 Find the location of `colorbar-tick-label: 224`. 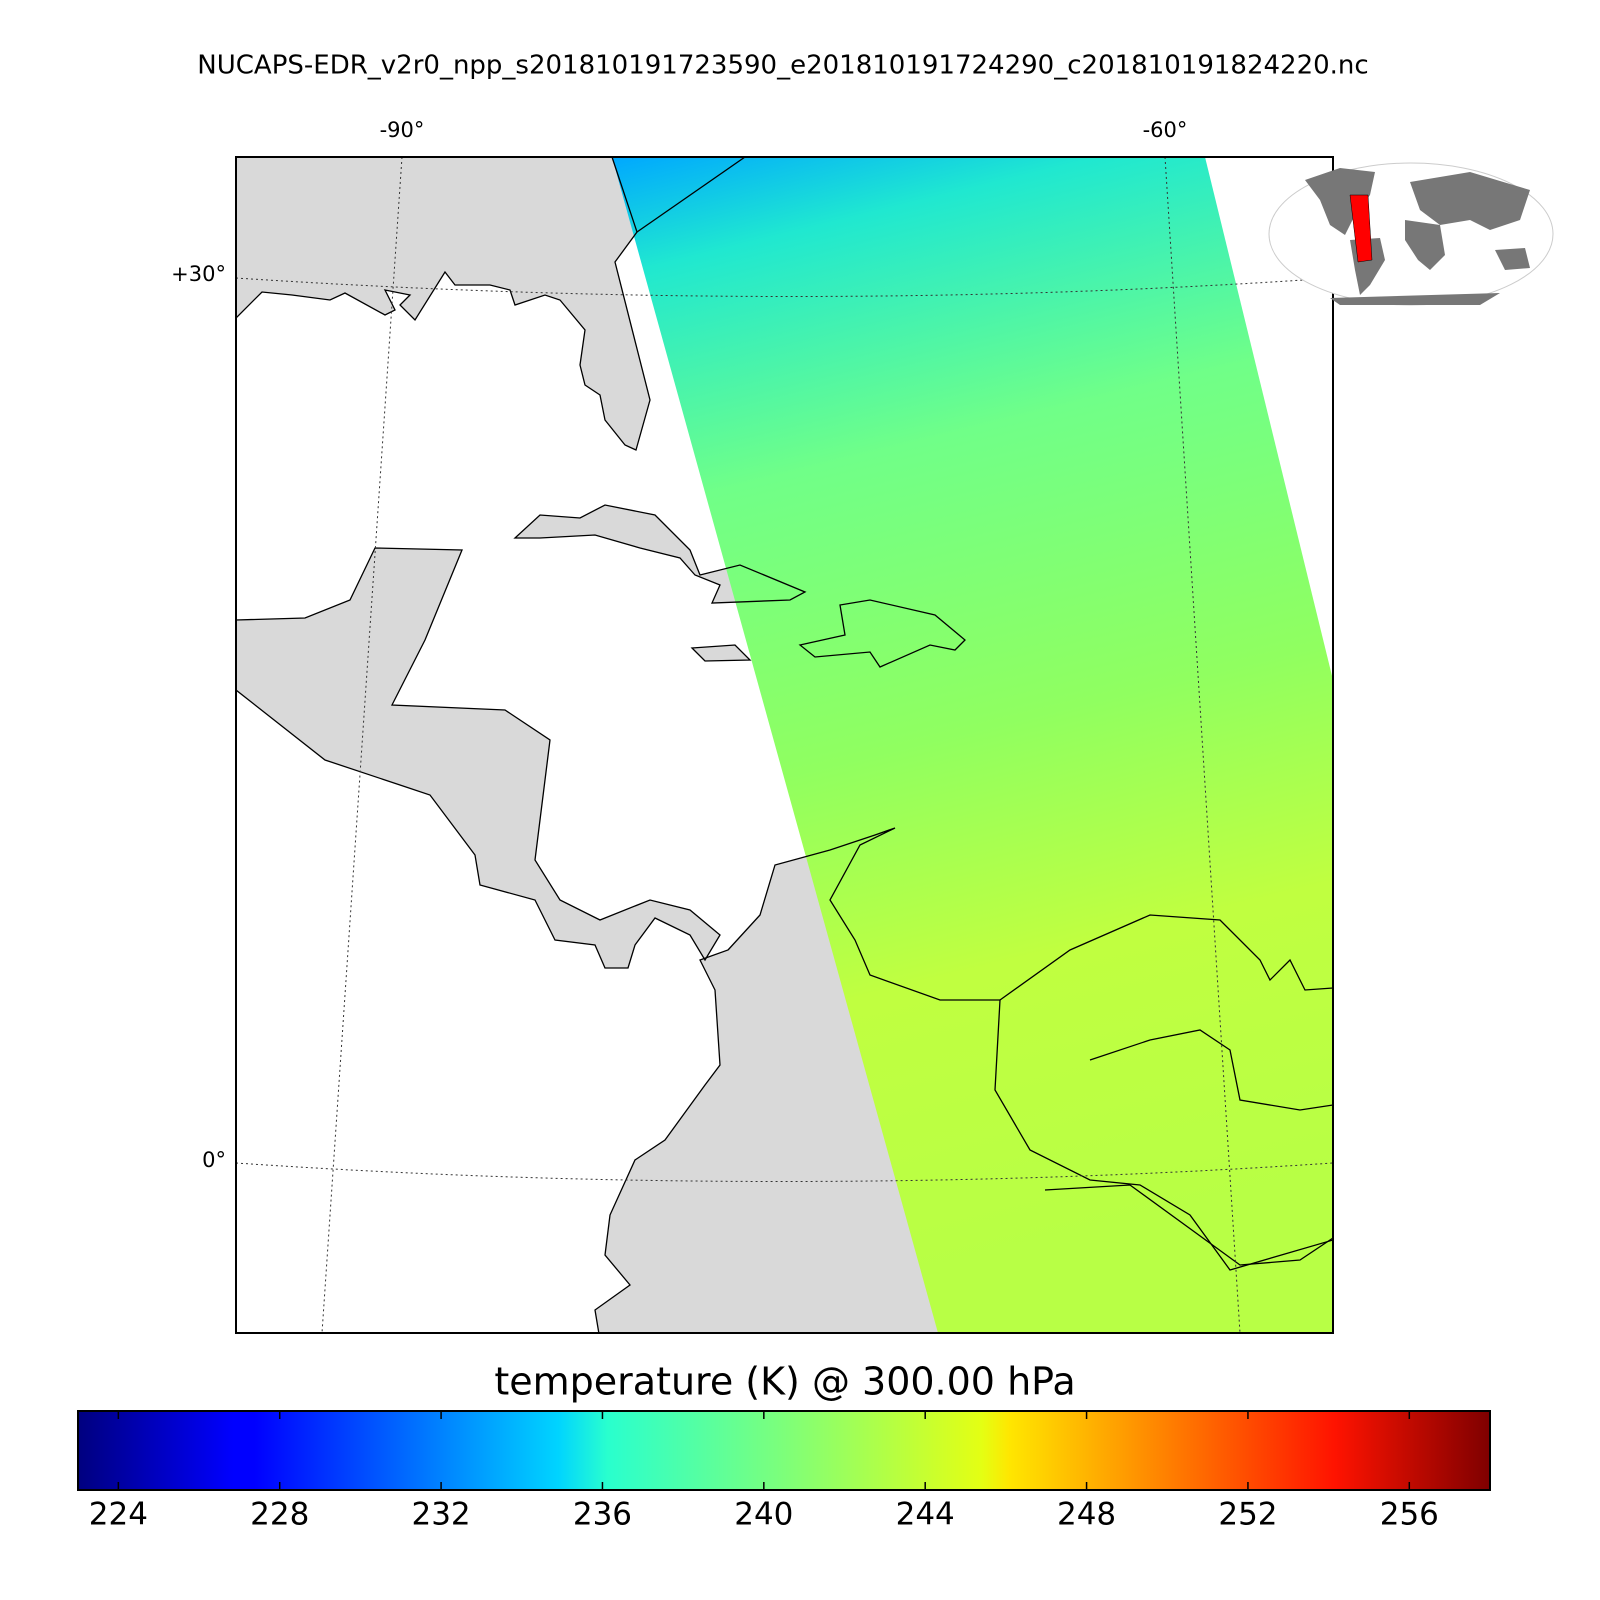

colorbar-tick-label: 224 is located at coordinates (118, 1515).